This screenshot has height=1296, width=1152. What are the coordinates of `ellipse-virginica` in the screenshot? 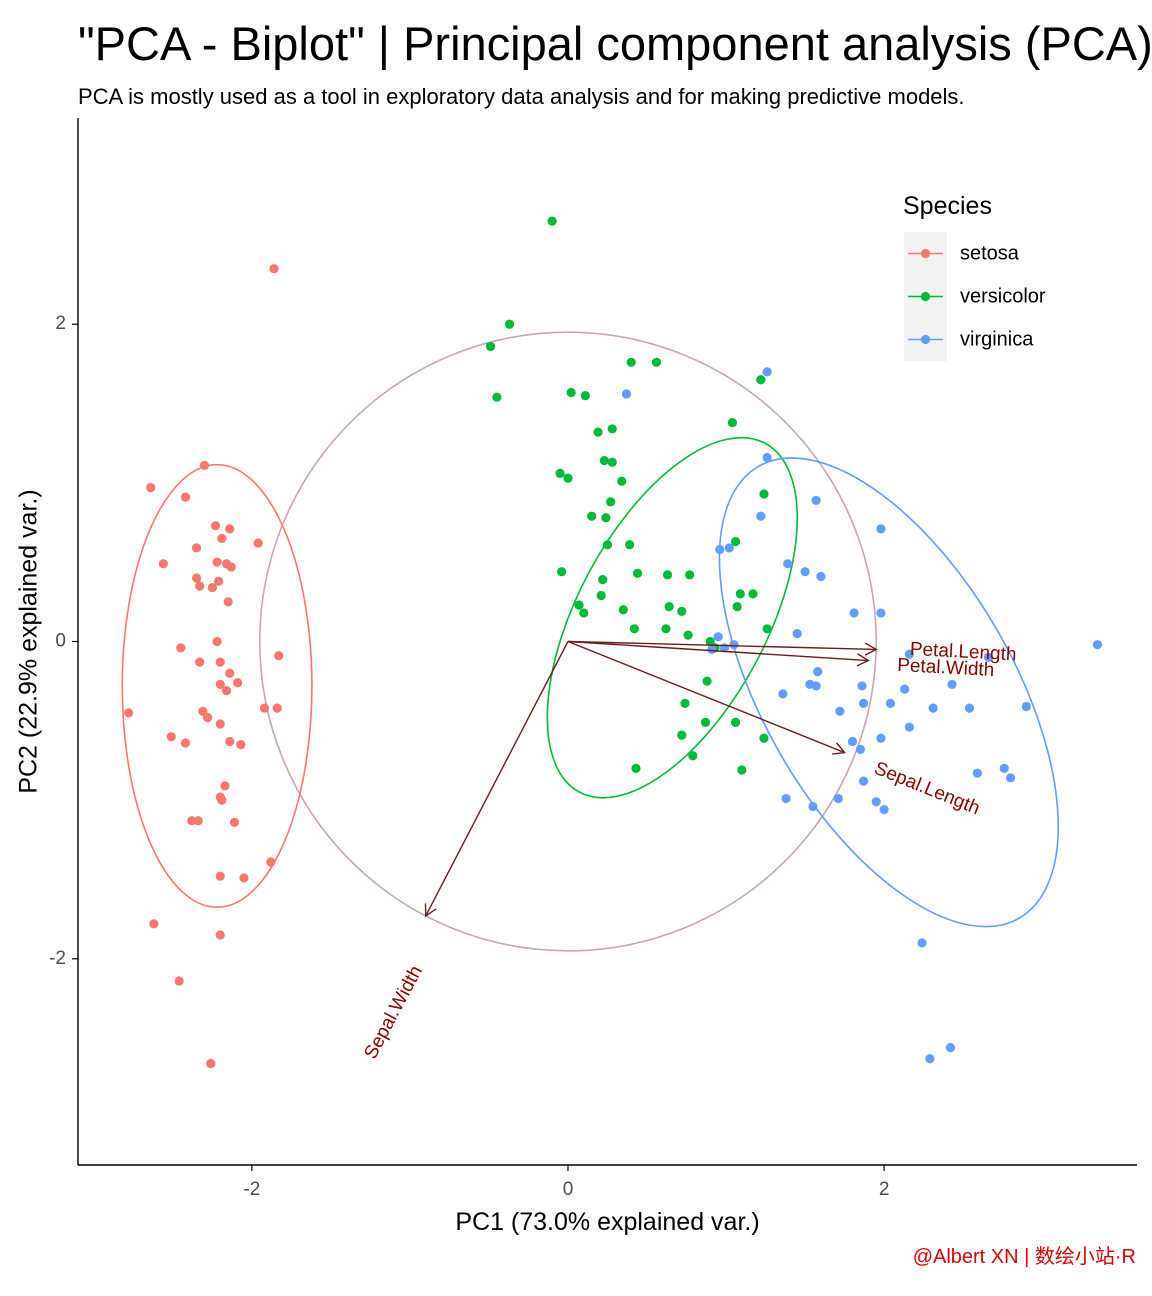 It's located at (889, 692).